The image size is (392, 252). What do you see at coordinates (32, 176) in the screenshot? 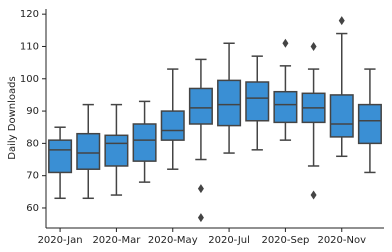
I see `y-tick-label: 70` at bounding box center [32, 176].